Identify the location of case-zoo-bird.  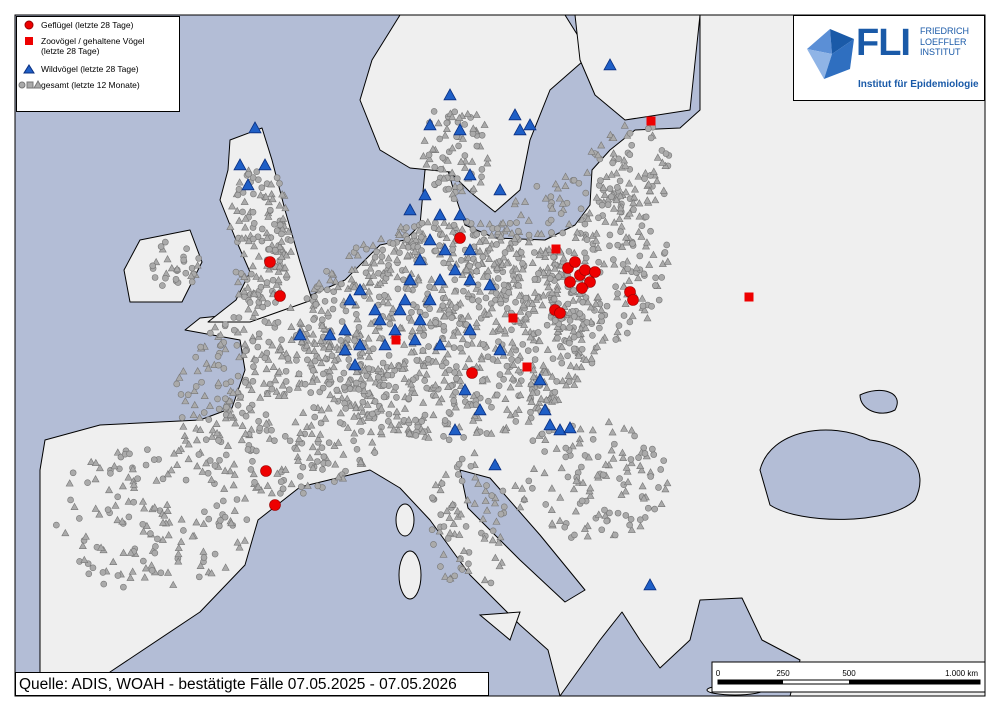
(396, 340).